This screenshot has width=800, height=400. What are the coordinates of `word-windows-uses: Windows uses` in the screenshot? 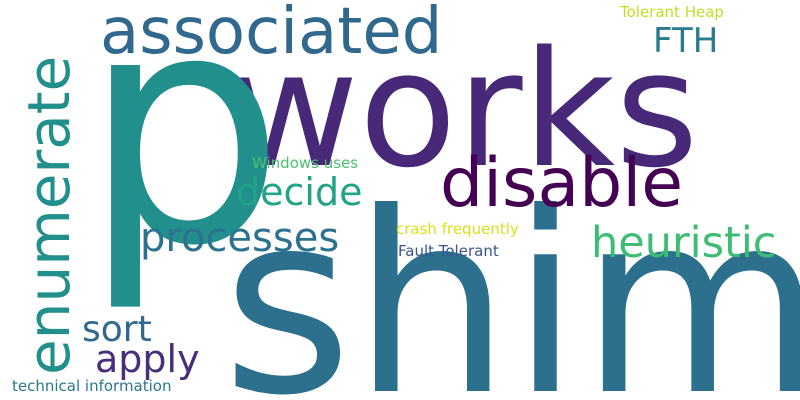 It's located at (305, 163).